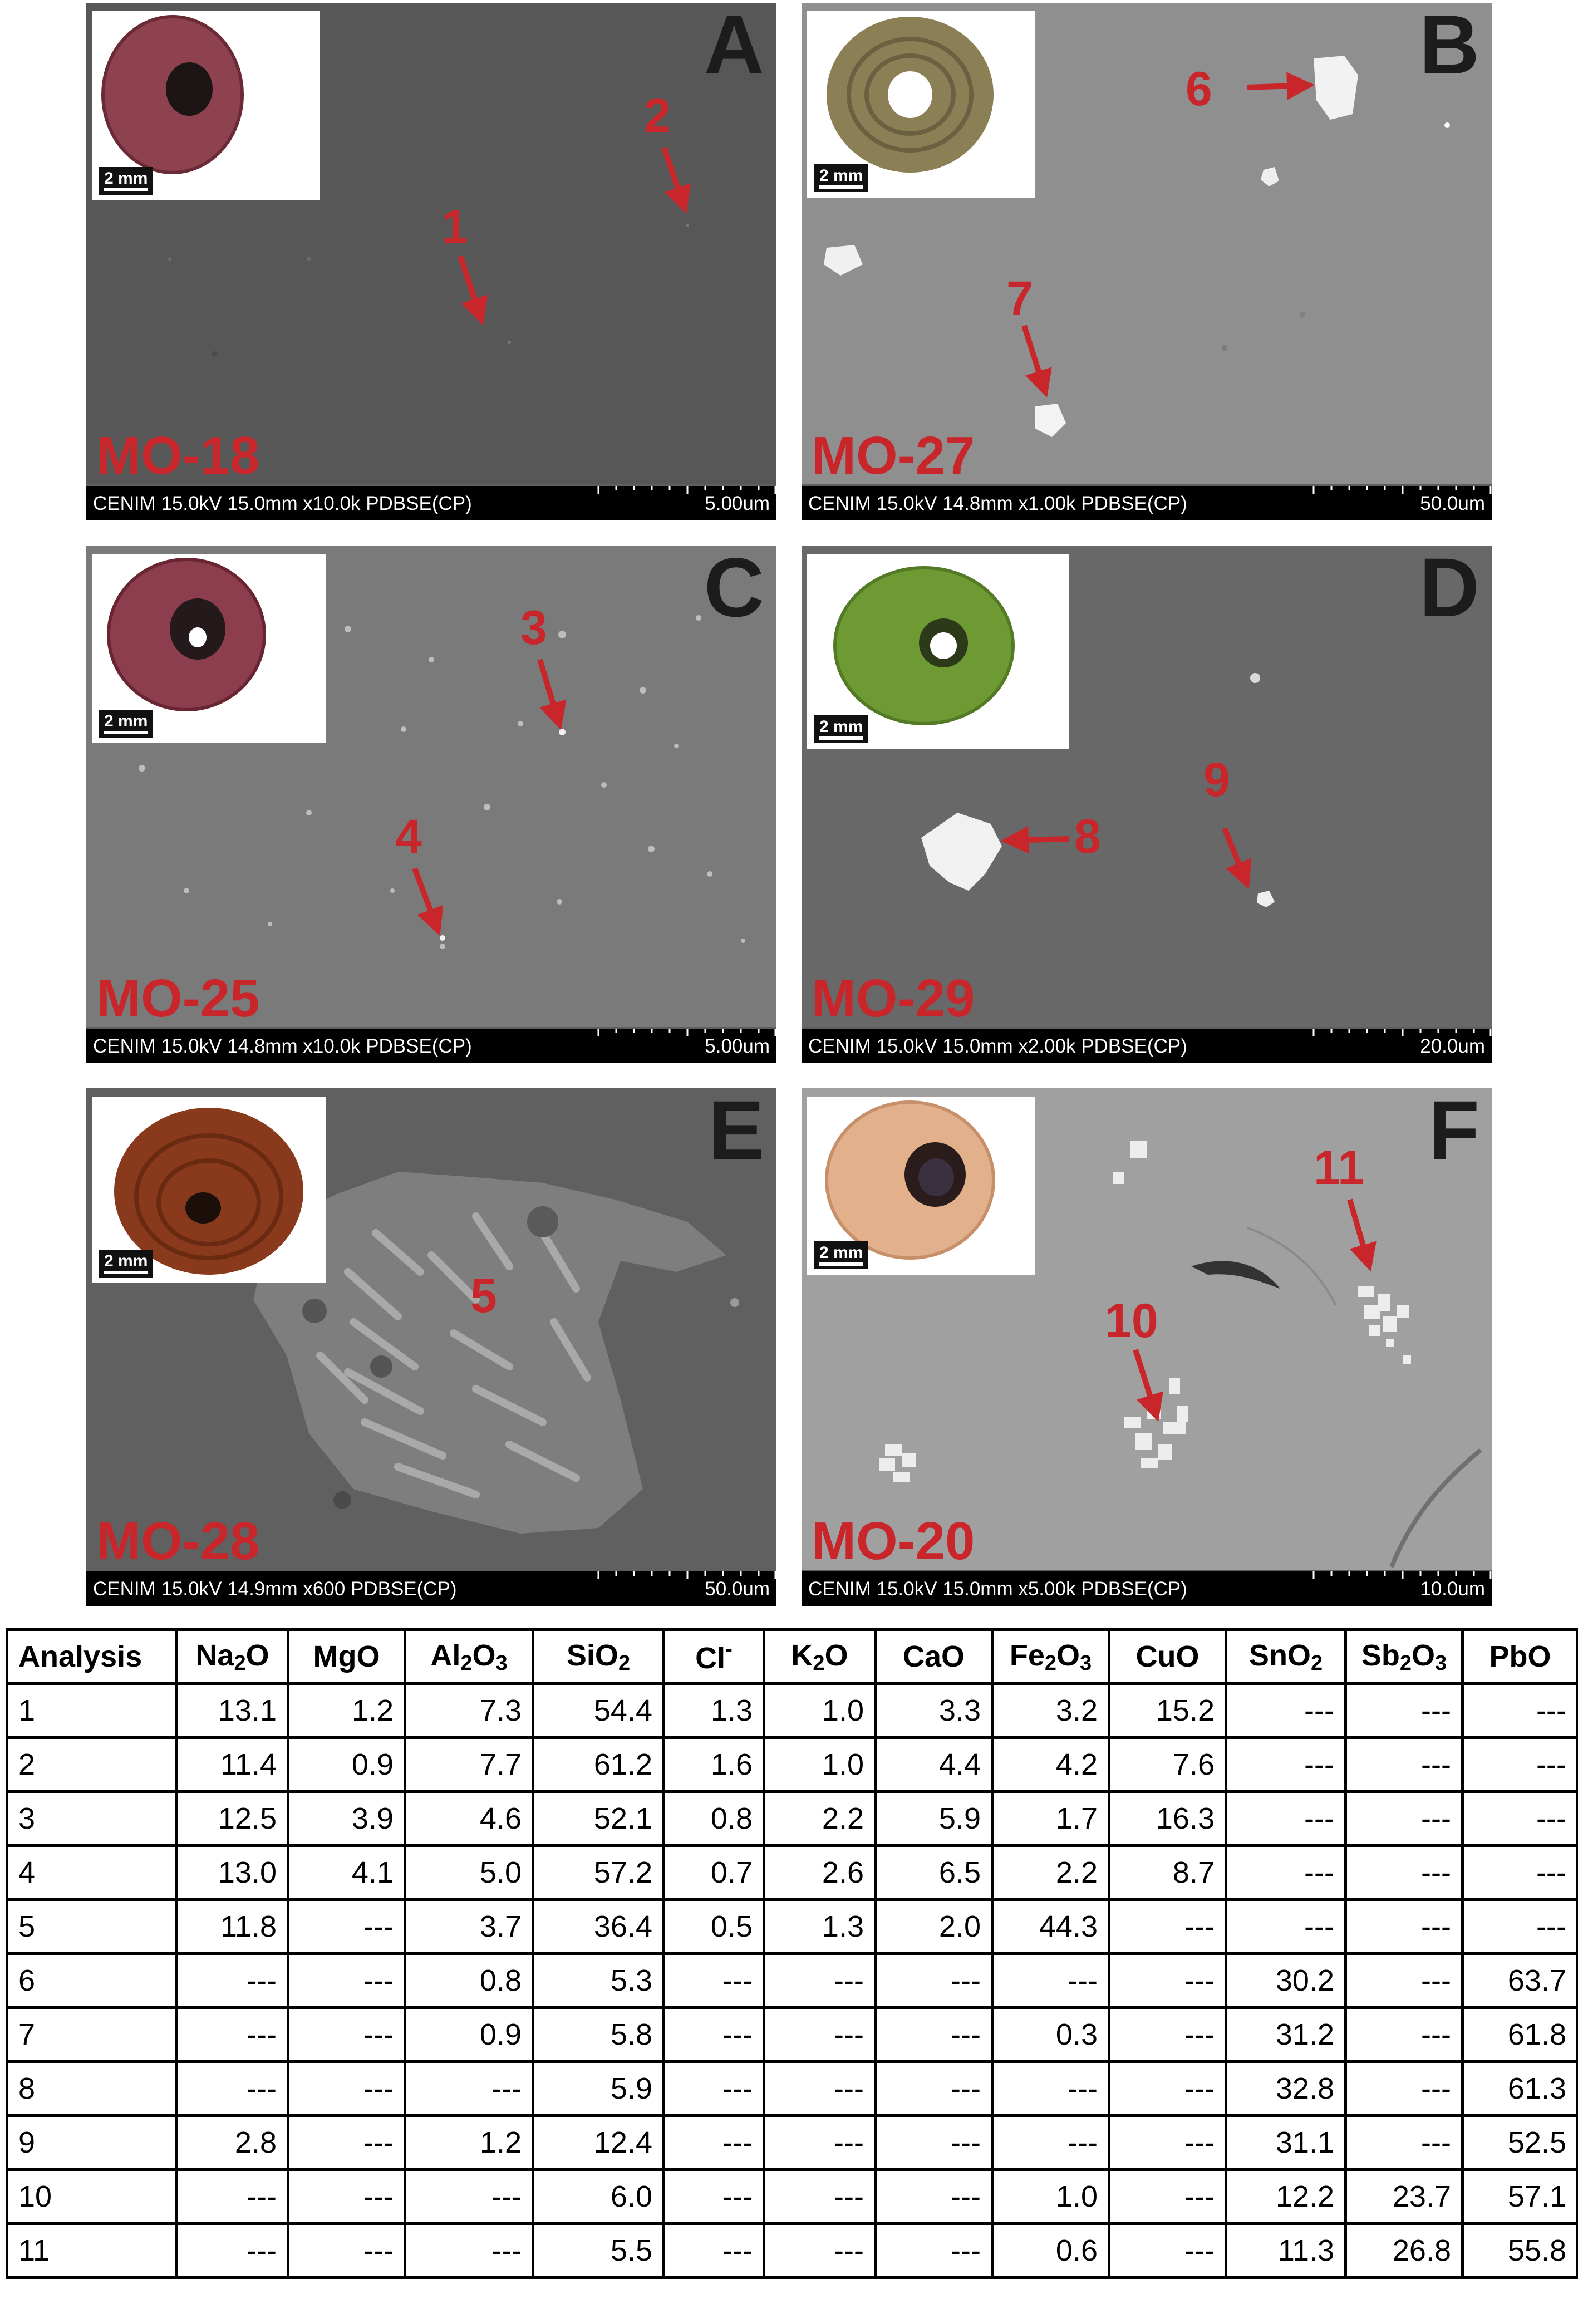 Image resolution: width=1578 pixels, height=2324 pixels. What do you see at coordinates (893, 455) in the screenshot?
I see `sample-id: MO-27` at bounding box center [893, 455].